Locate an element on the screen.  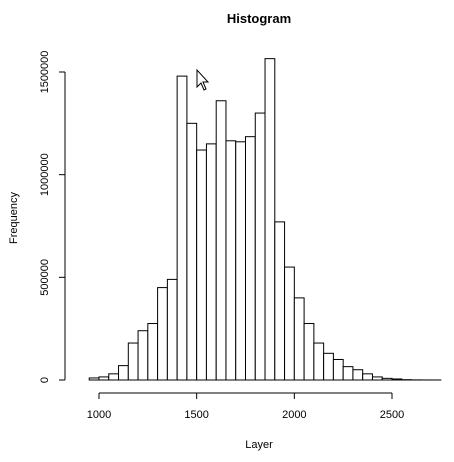
y-tick-label: 1500000 is located at coordinates (45, 72).